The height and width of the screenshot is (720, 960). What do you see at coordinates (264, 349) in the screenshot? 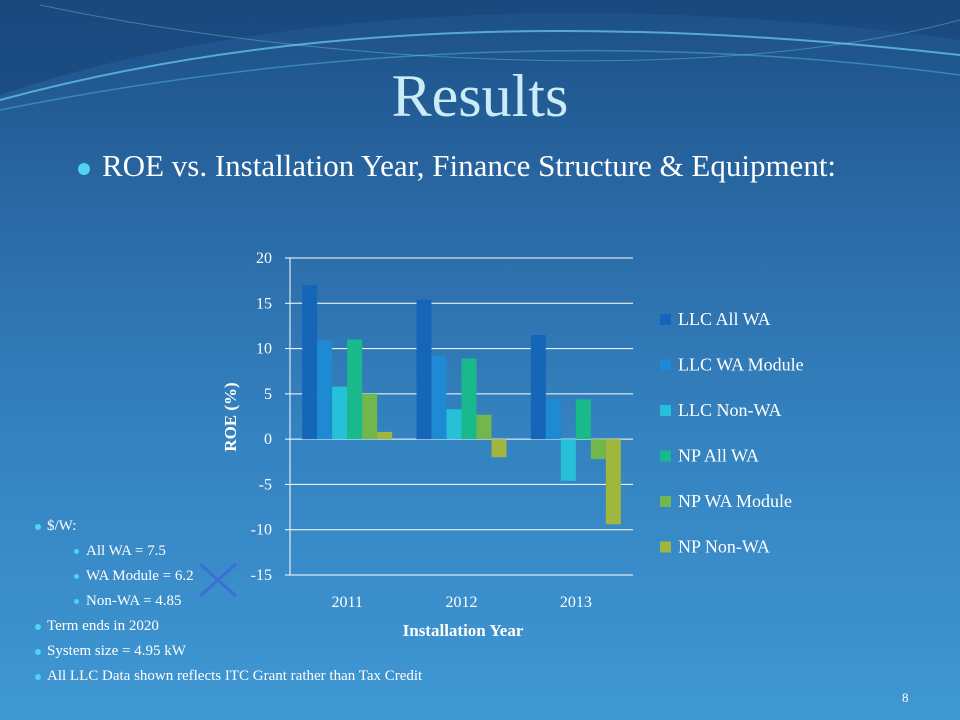
I see `y-tick-label: 10` at bounding box center [264, 349].